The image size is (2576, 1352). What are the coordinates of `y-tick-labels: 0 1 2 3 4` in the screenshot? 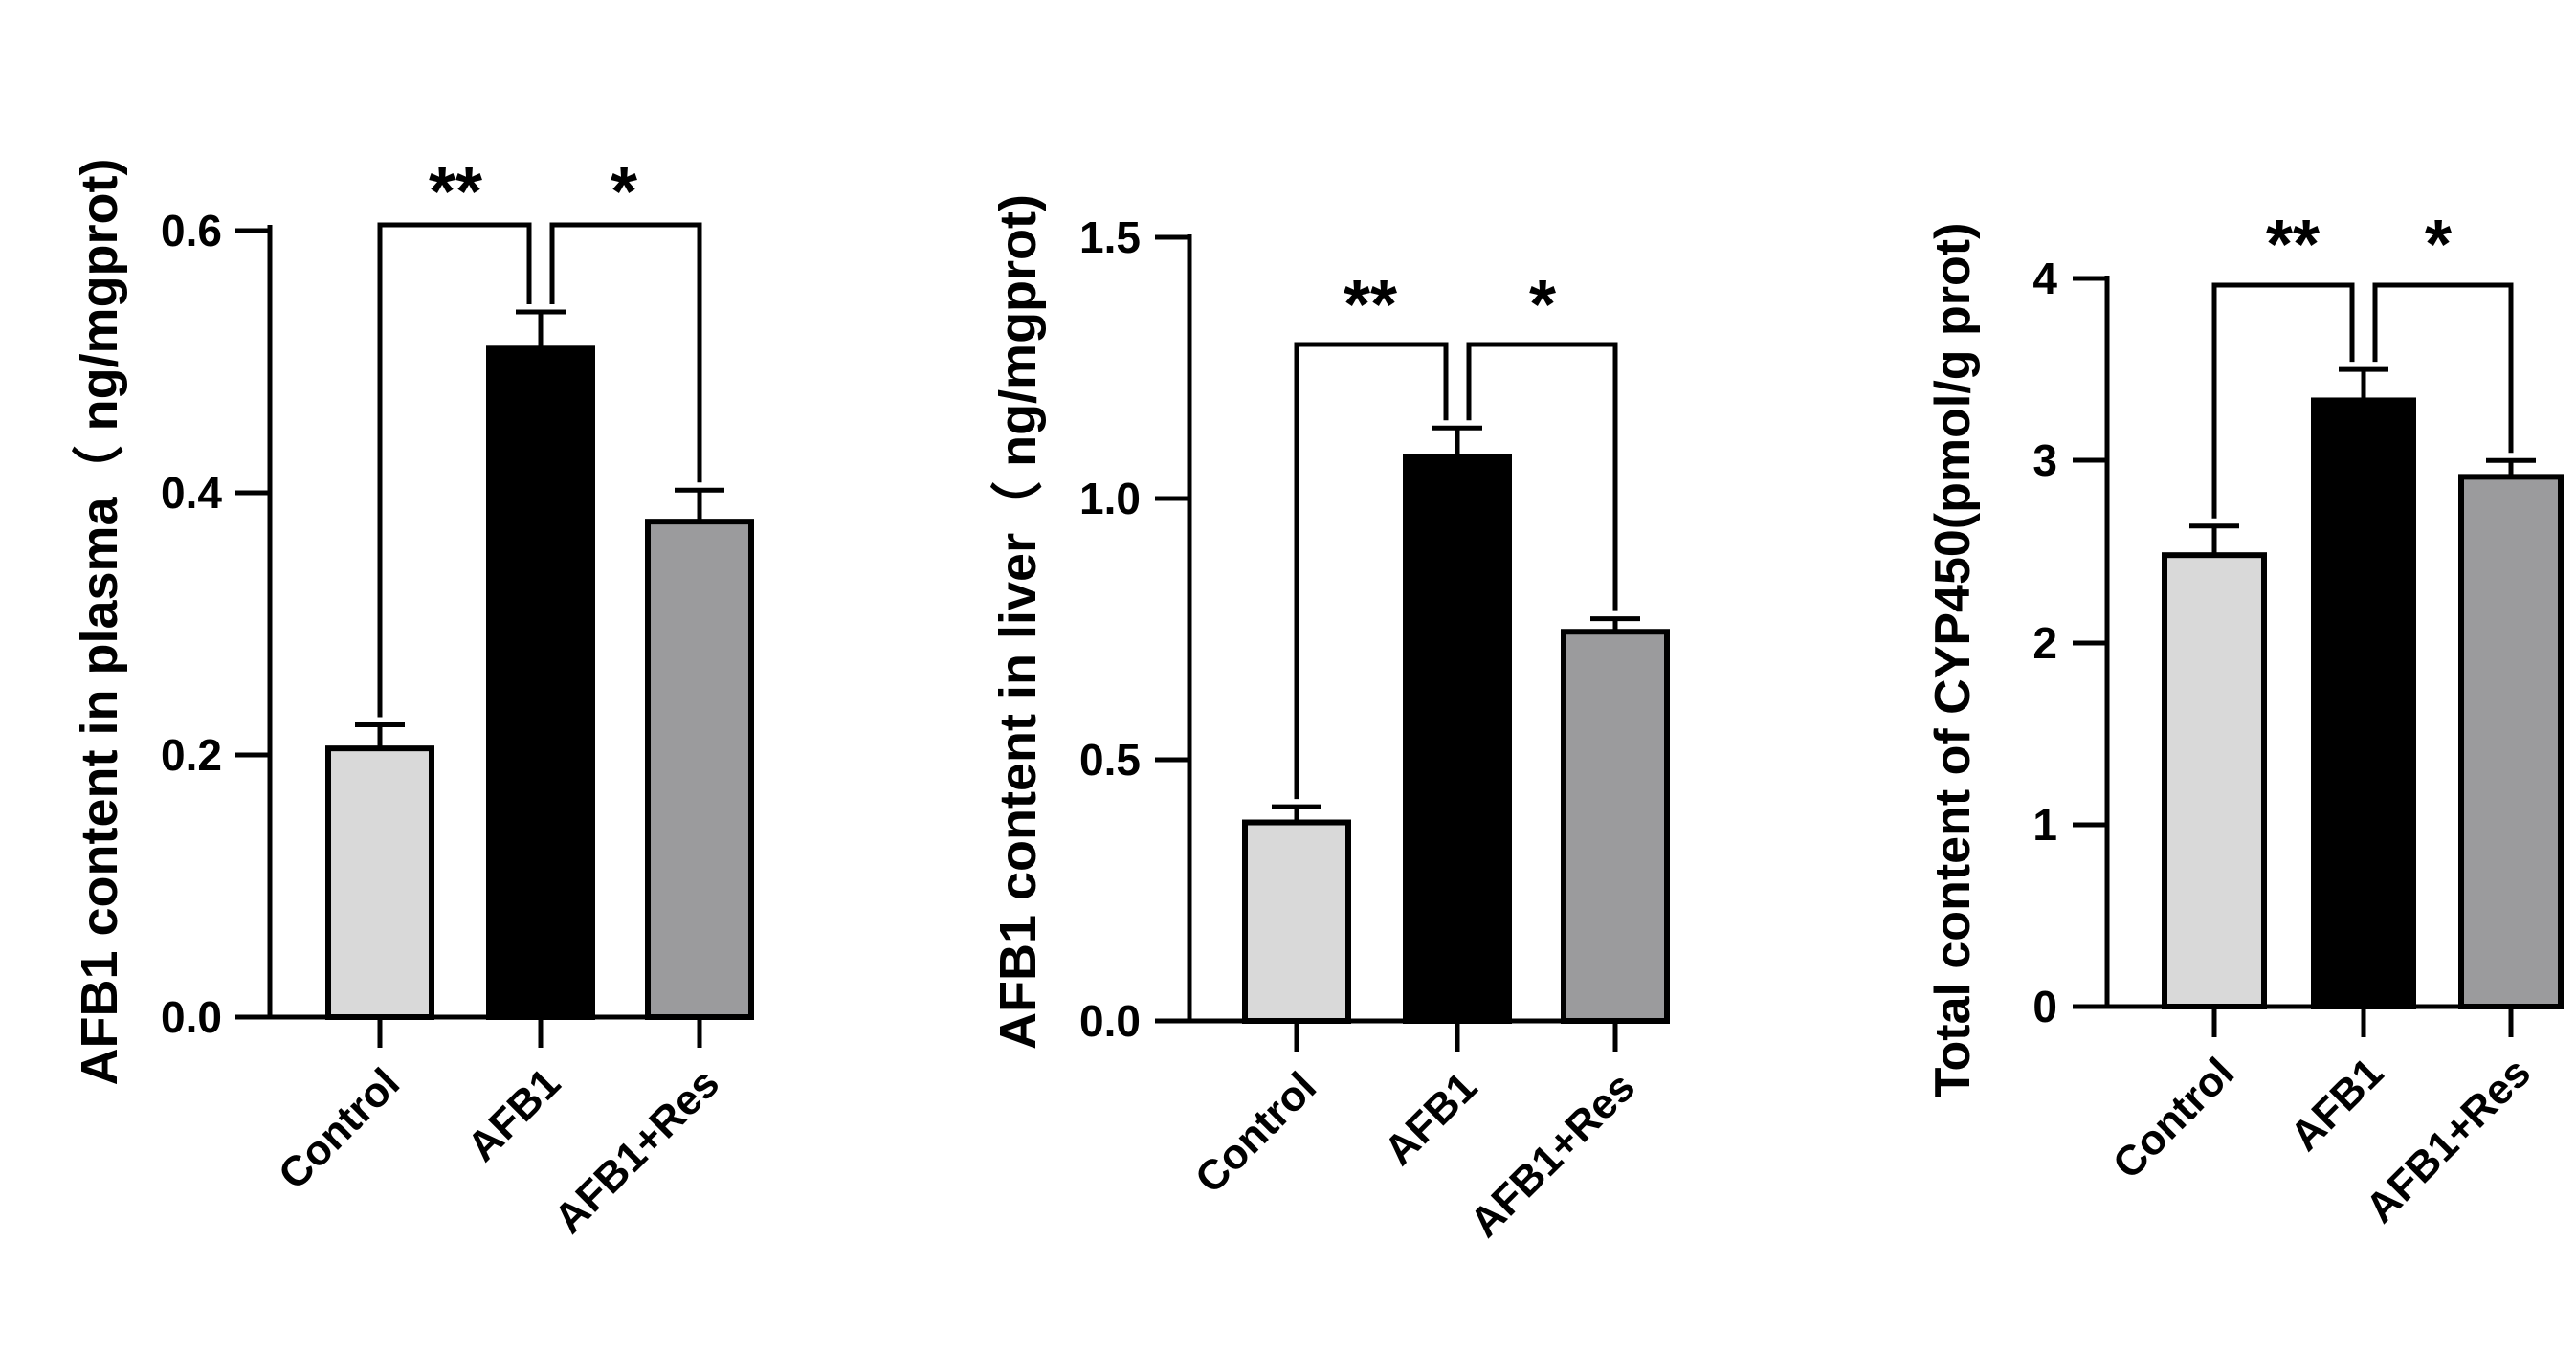 It's located at (2045, 642).